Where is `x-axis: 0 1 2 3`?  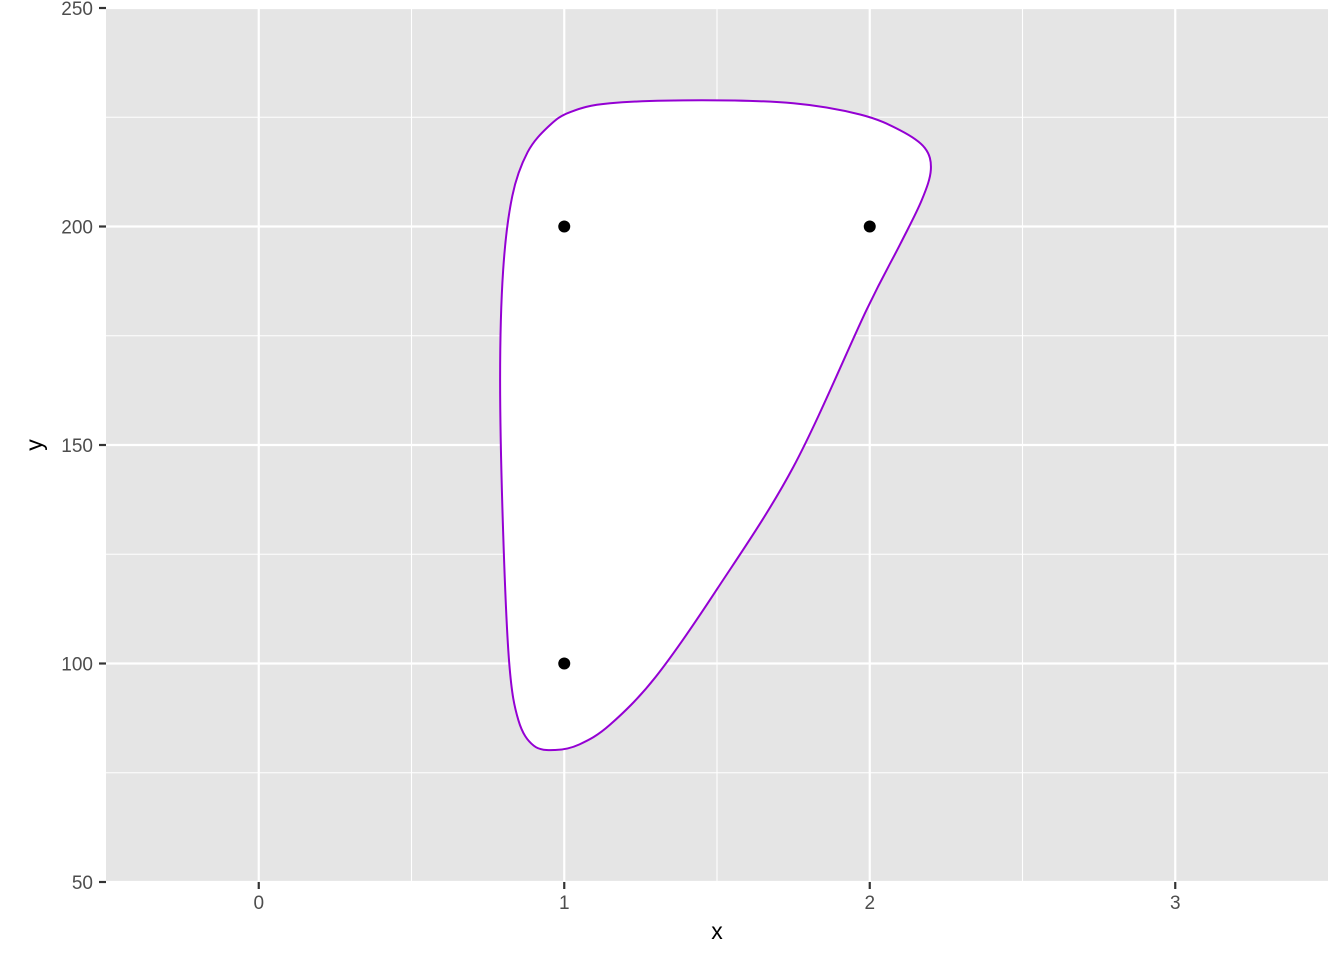
x-axis: 0 1 2 3 is located at coordinates (717, 898).